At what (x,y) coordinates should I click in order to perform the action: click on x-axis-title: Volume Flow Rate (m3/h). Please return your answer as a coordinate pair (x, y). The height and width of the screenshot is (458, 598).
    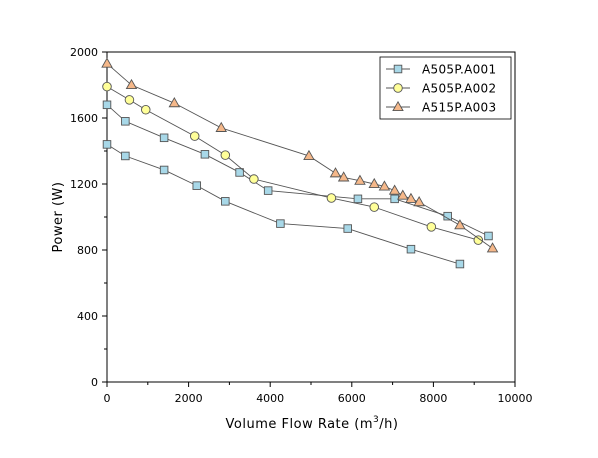
    Looking at the image, I should click on (312, 423).